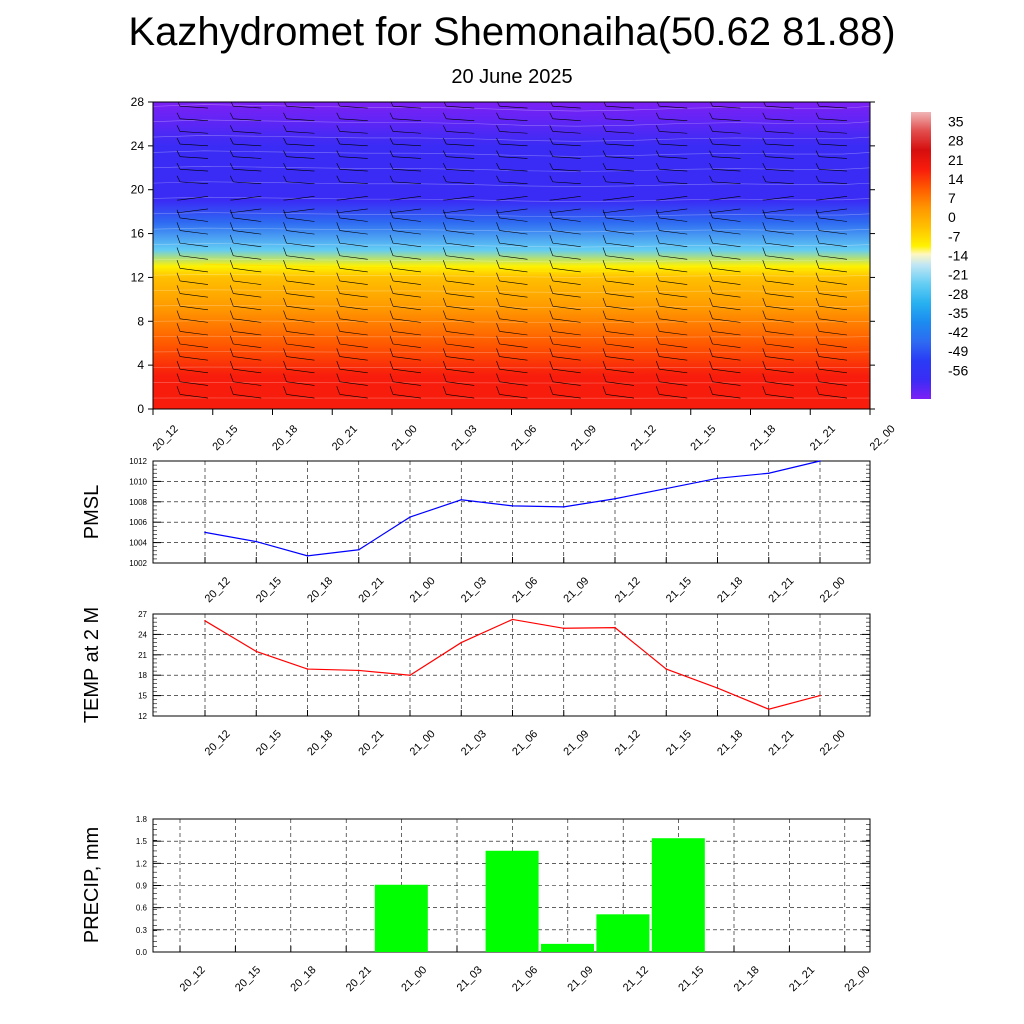  I want to click on x-tick-label: 20_15, so click(248, 979).